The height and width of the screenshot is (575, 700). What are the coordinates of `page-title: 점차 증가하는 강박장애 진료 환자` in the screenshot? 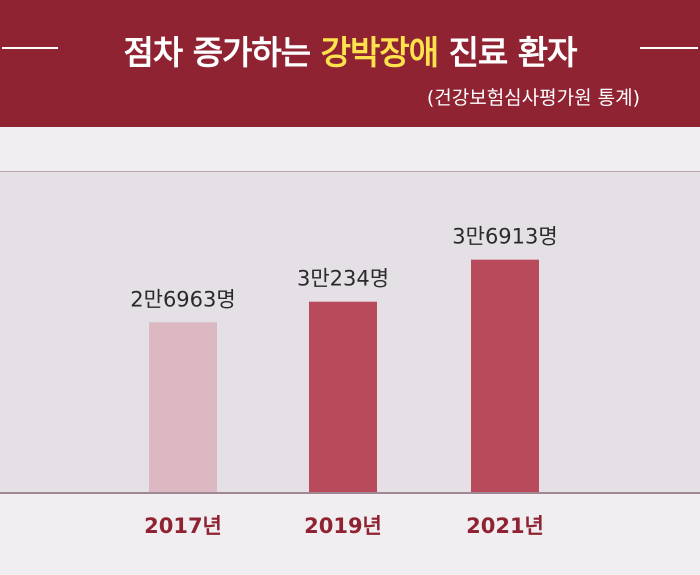 It's located at (350, 50).